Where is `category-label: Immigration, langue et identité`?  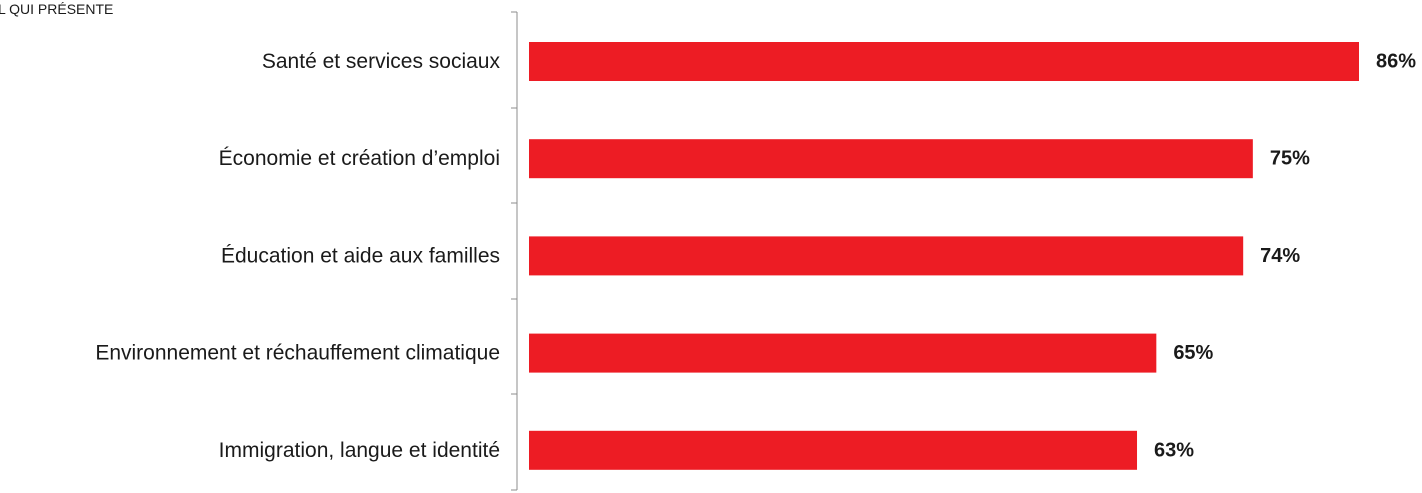 category-label: Immigration, langue et identité is located at coordinates (359, 450).